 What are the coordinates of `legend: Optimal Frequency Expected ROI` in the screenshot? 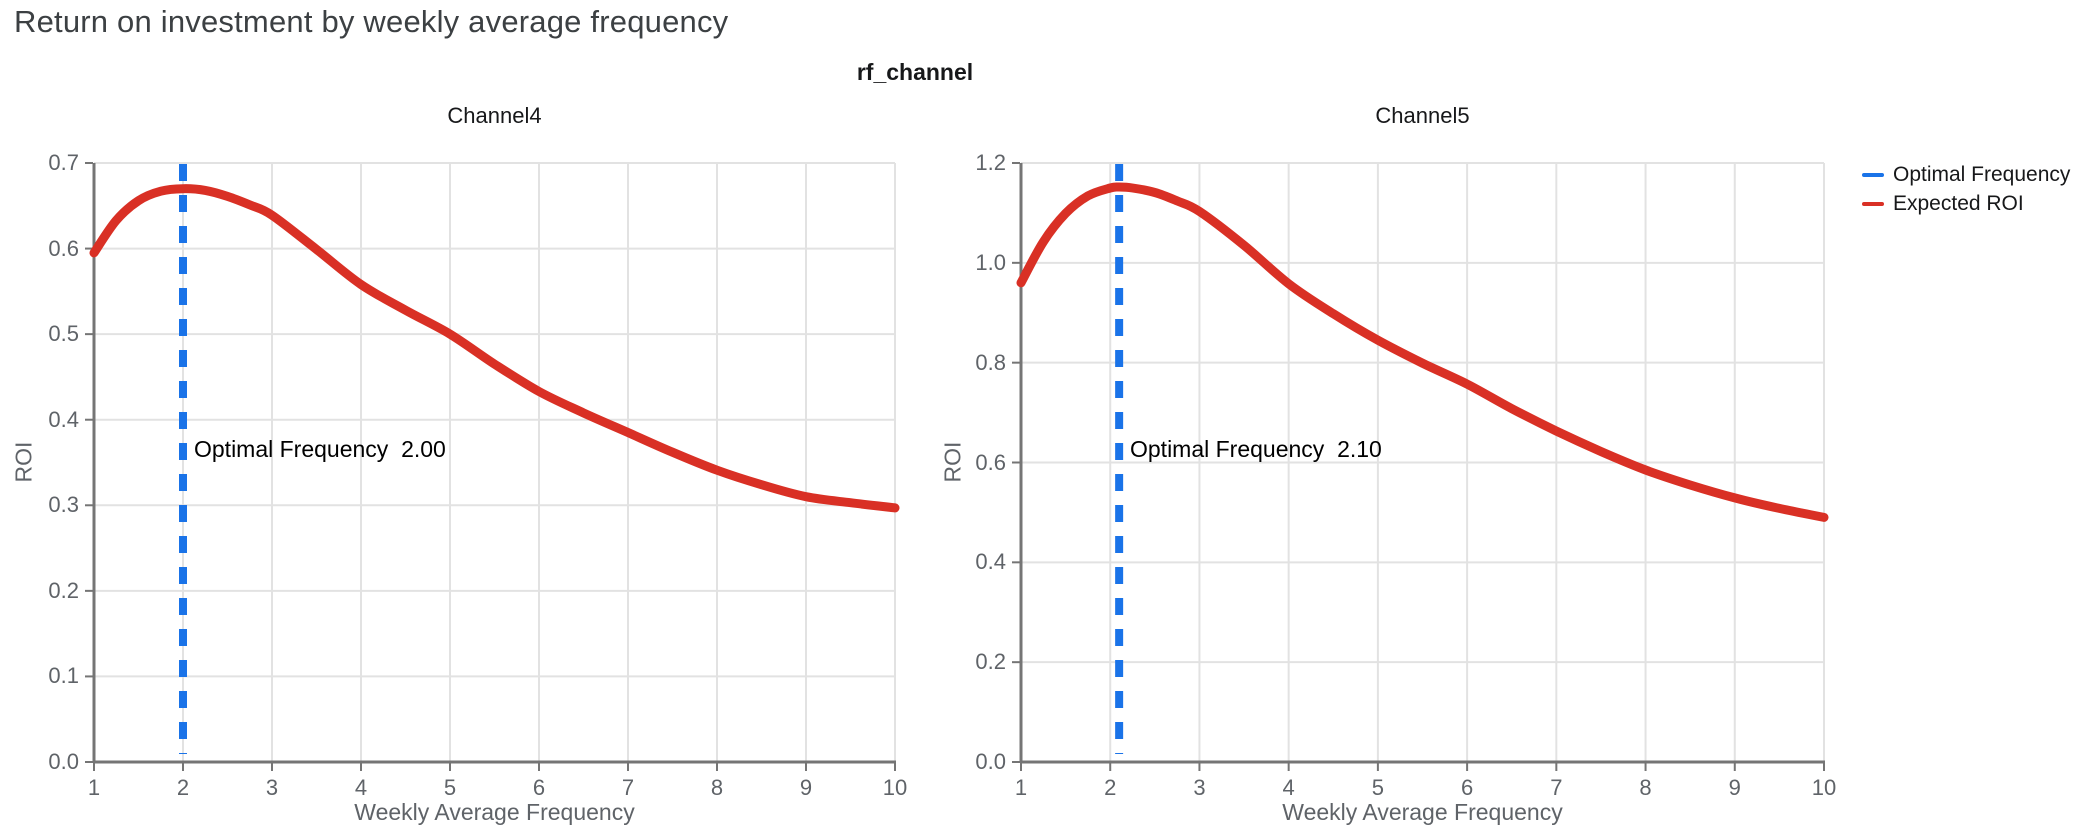 It's located at (1966, 189).